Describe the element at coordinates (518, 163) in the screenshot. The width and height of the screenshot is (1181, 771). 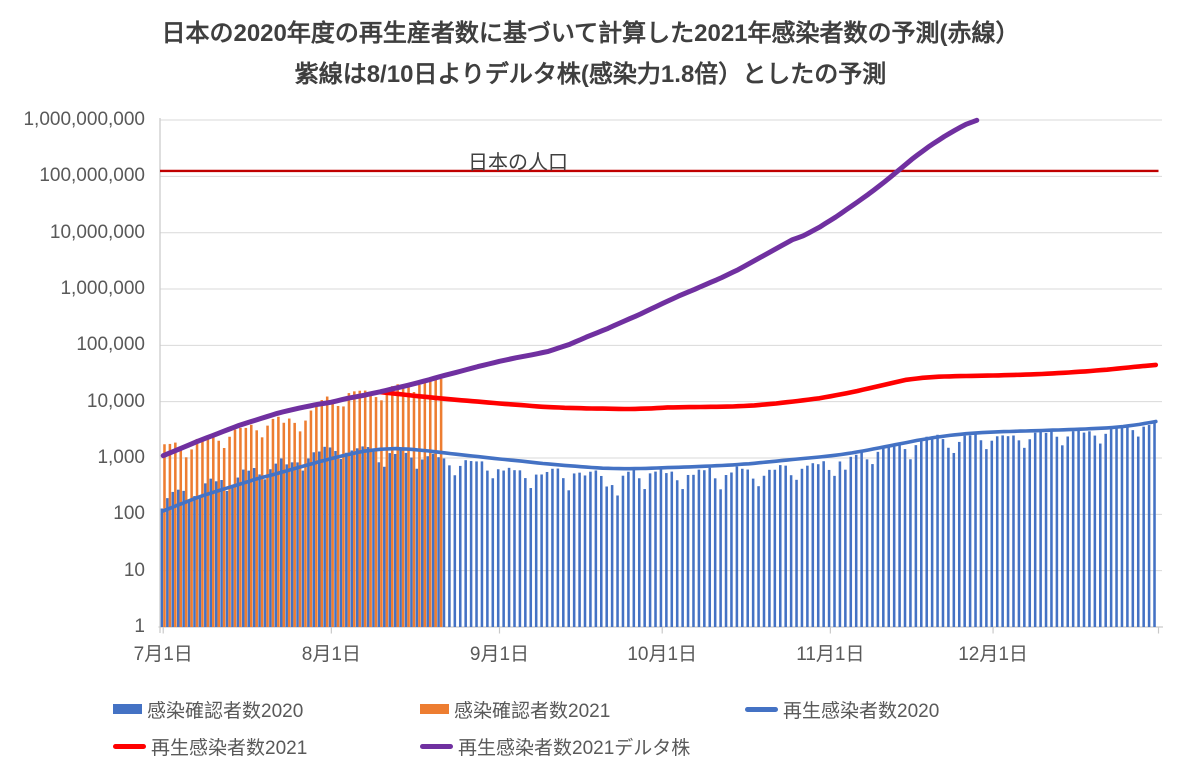
I see `population-annotation: 日本の人口` at that location.